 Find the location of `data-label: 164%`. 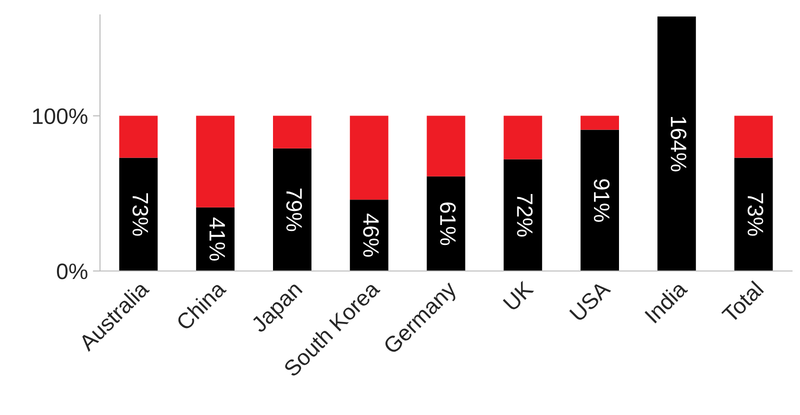

data-label: 164% is located at coordinates (678, 144).